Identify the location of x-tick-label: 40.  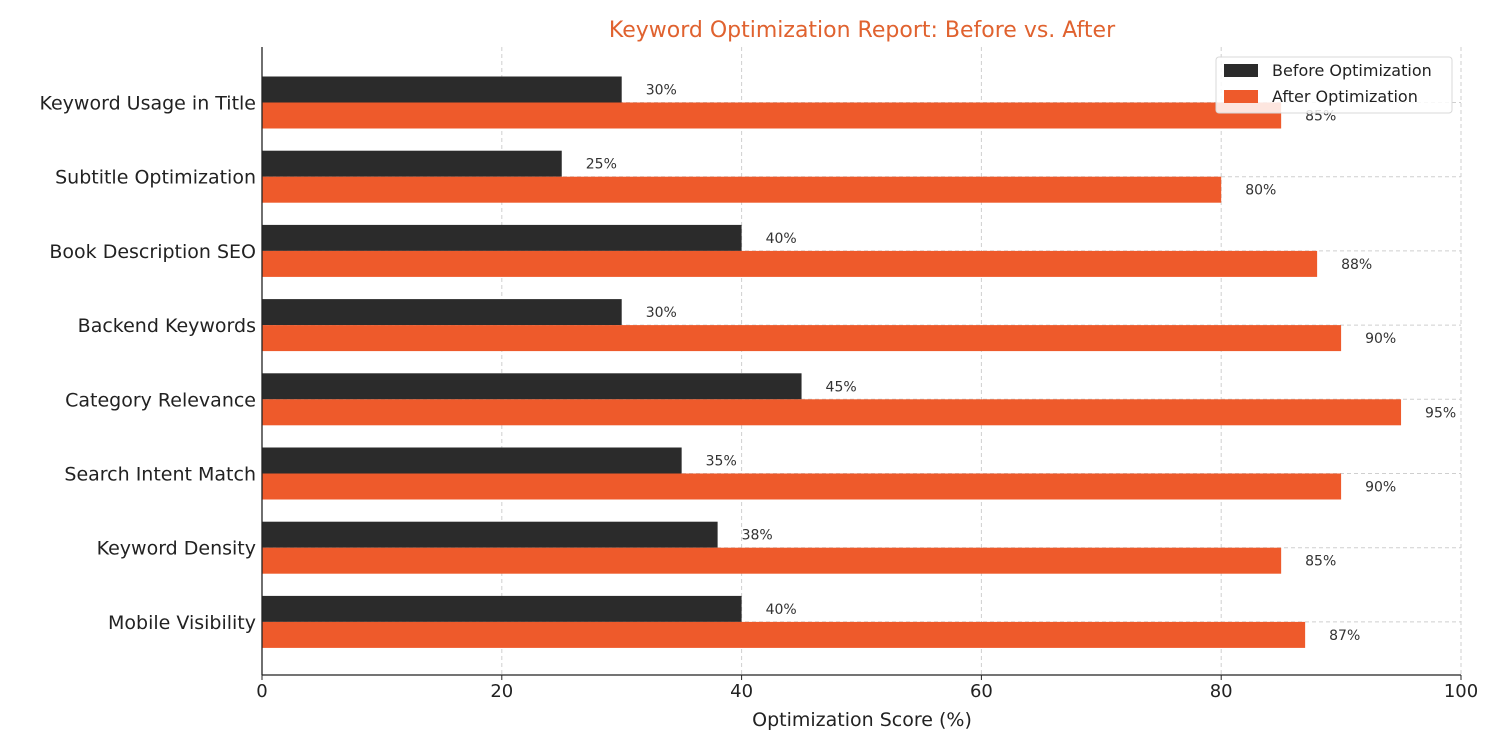
(741, 691).